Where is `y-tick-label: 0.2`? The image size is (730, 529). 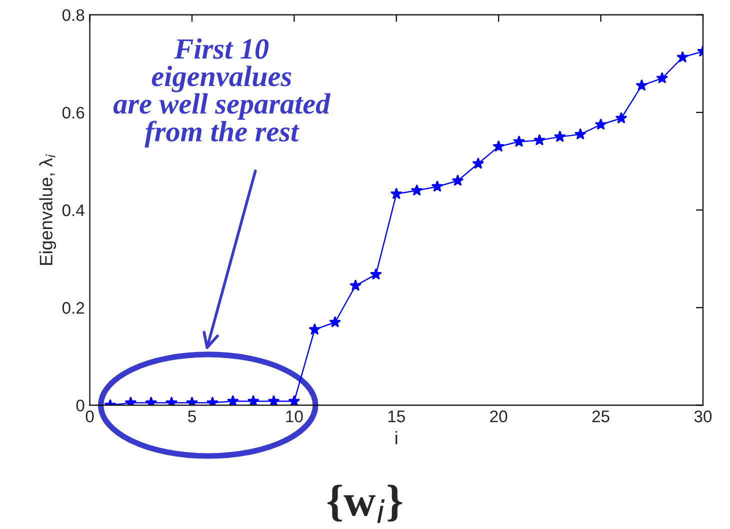 y-tick-label: 0.2 is located at coordinates (73, 308).